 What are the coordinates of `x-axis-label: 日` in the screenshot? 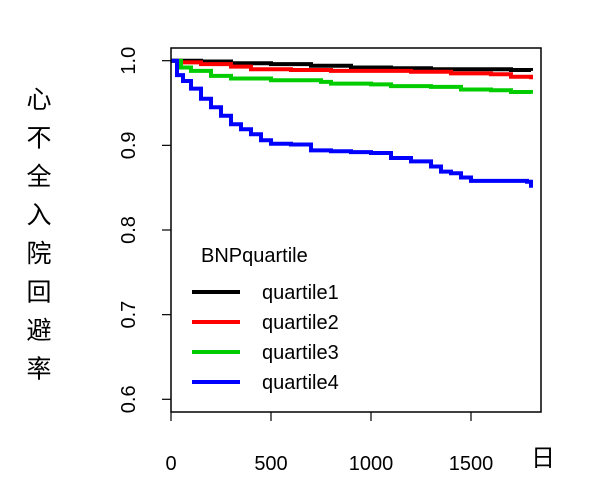 It's located at (543, 458).